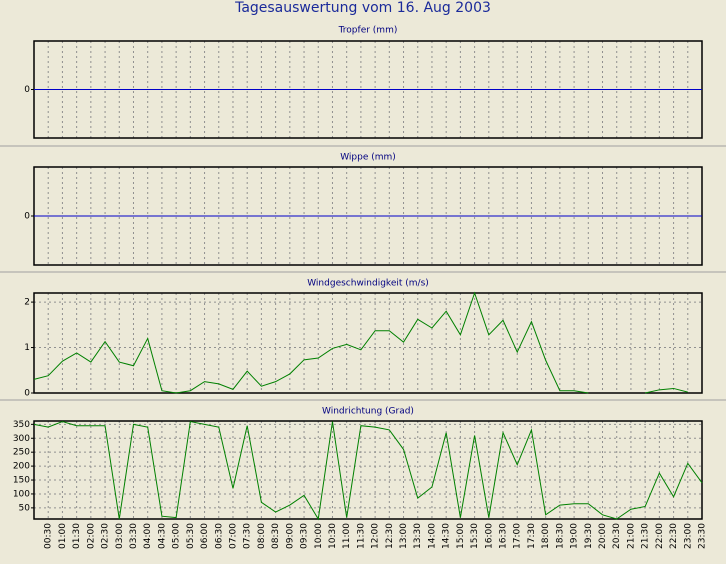 This screenshot has width=726, height=564. What do you see at coordinates (418, 536) in the screenshot?
I see `x-tick-label: 13:30` at bounding box center [418, 536].